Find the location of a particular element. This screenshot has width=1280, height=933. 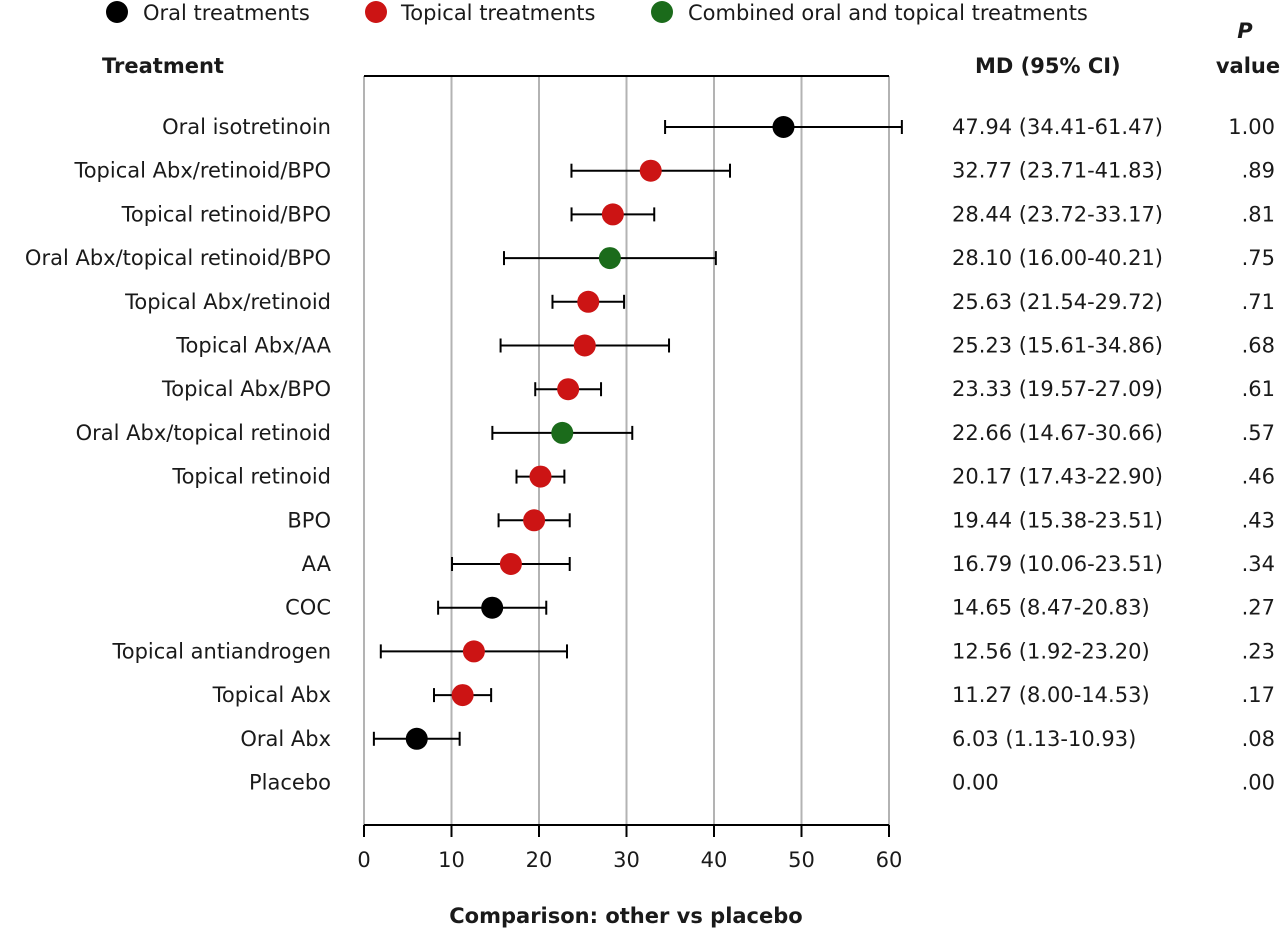

table-row: Topical Abx/BPO 23.33 (19.57-27.09) .61 is located at coordinates (718, 389).